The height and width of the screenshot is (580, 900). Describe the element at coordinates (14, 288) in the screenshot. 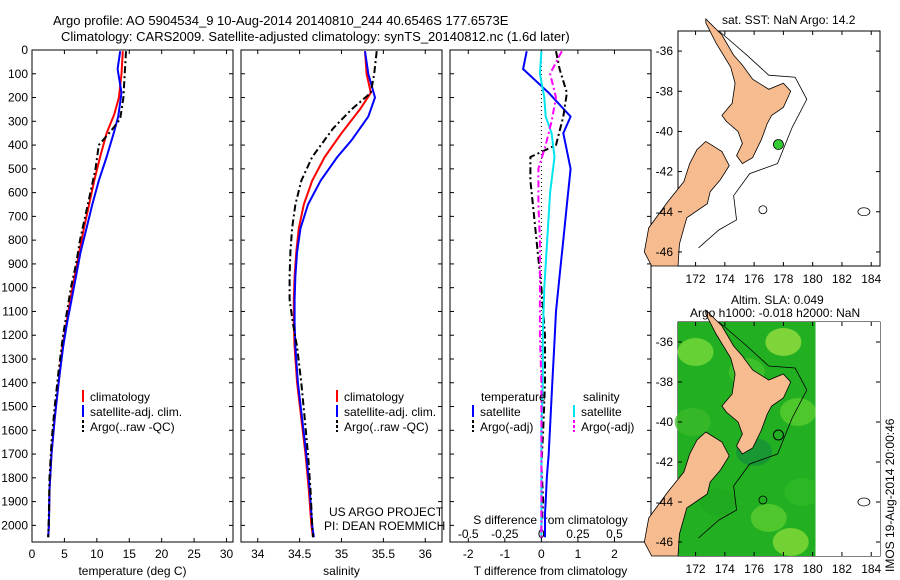

I see `depth-tick-label: 1000` at that location.